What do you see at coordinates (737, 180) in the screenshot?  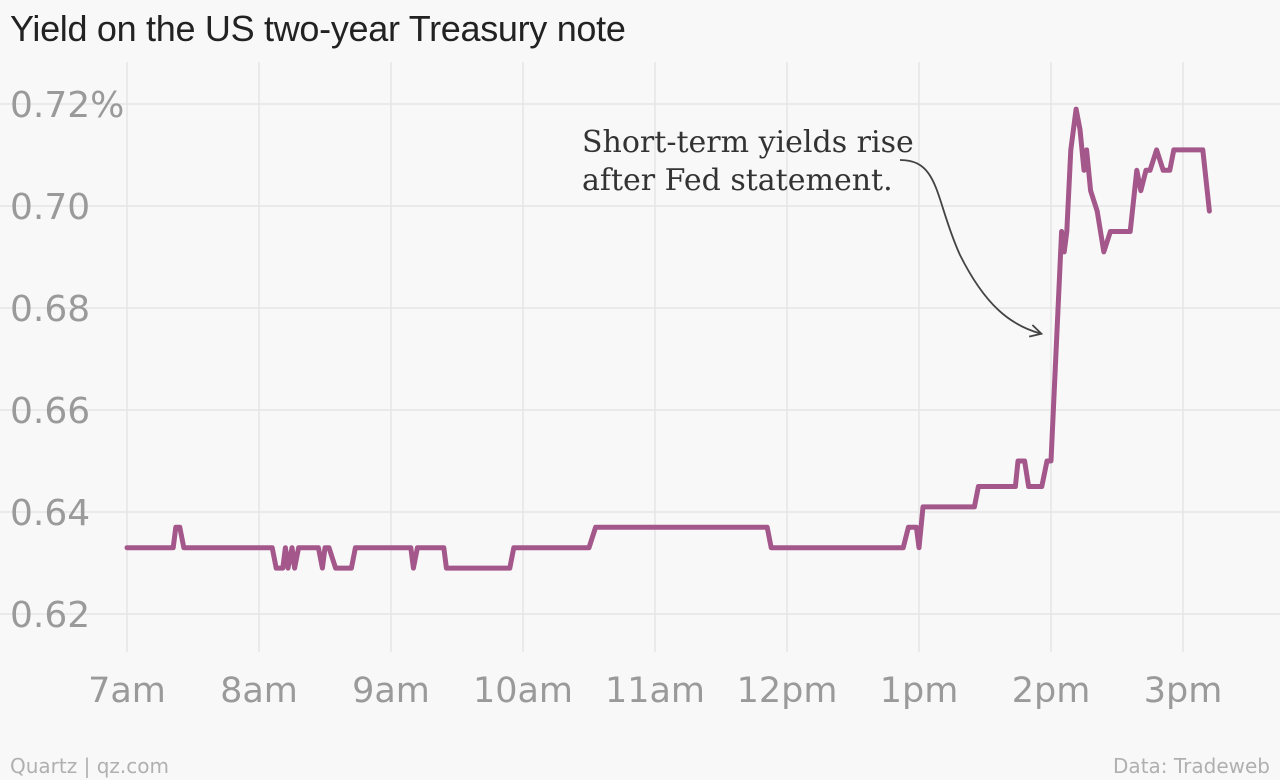 I see `annotation-text: after Fed statement.` at bounding box center [737, 180].